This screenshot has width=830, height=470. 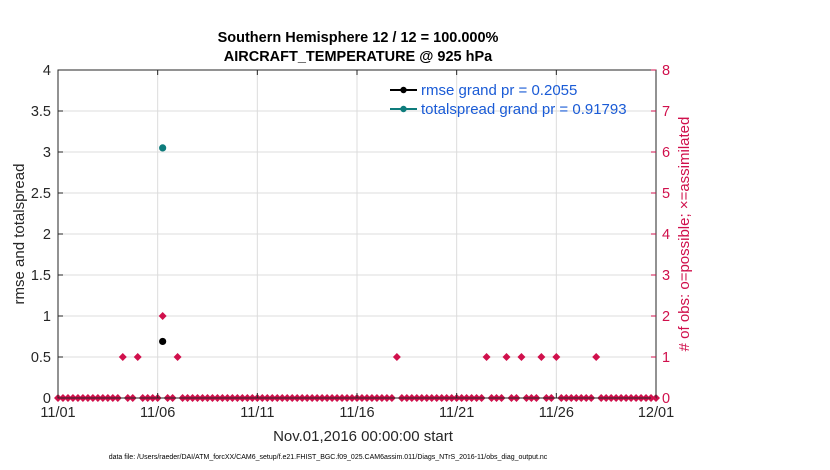 What do you see at coordinates (666, 317) in the screenshot?
I see `y-right-tick-label: 2` at bounding box center [666, 317].